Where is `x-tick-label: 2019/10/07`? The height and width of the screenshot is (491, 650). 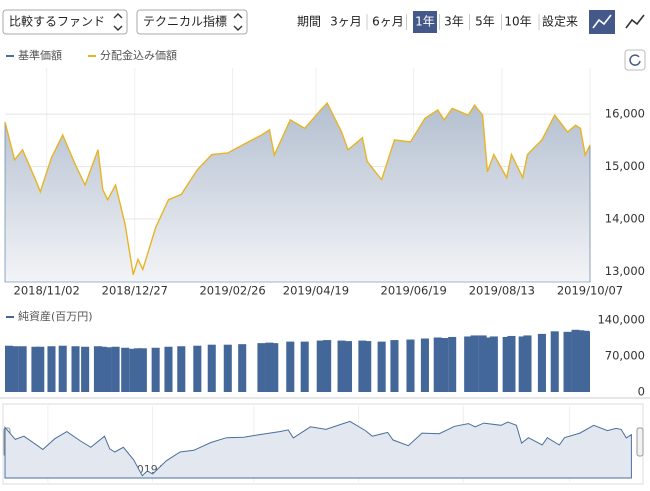 x-tick-label: 2019/10/07 is located at coordinates (590, 291).